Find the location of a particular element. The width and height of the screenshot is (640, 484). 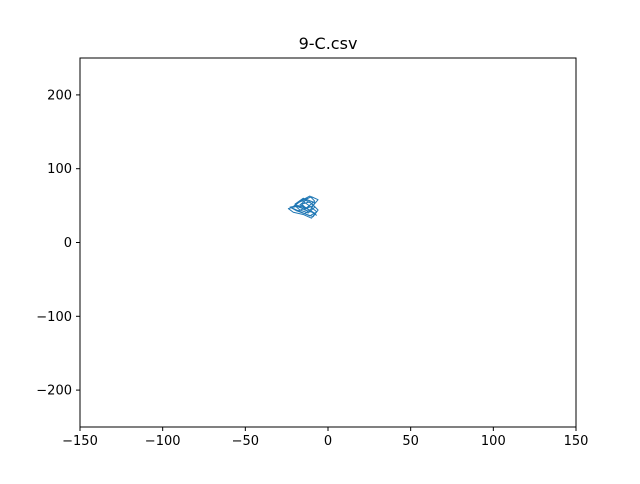

x-tick-label: −50 is located at coordinates (245, 441).